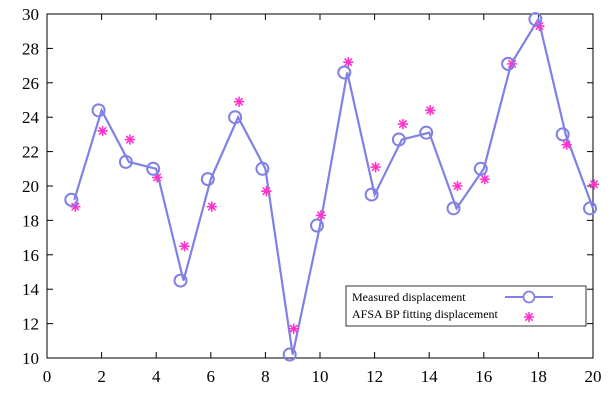 The image size is (612, 396). What do you see at coordinates (211, 376) in the screenshot?
I see `x-tick-label: 6` at bounding box center [211, 376].